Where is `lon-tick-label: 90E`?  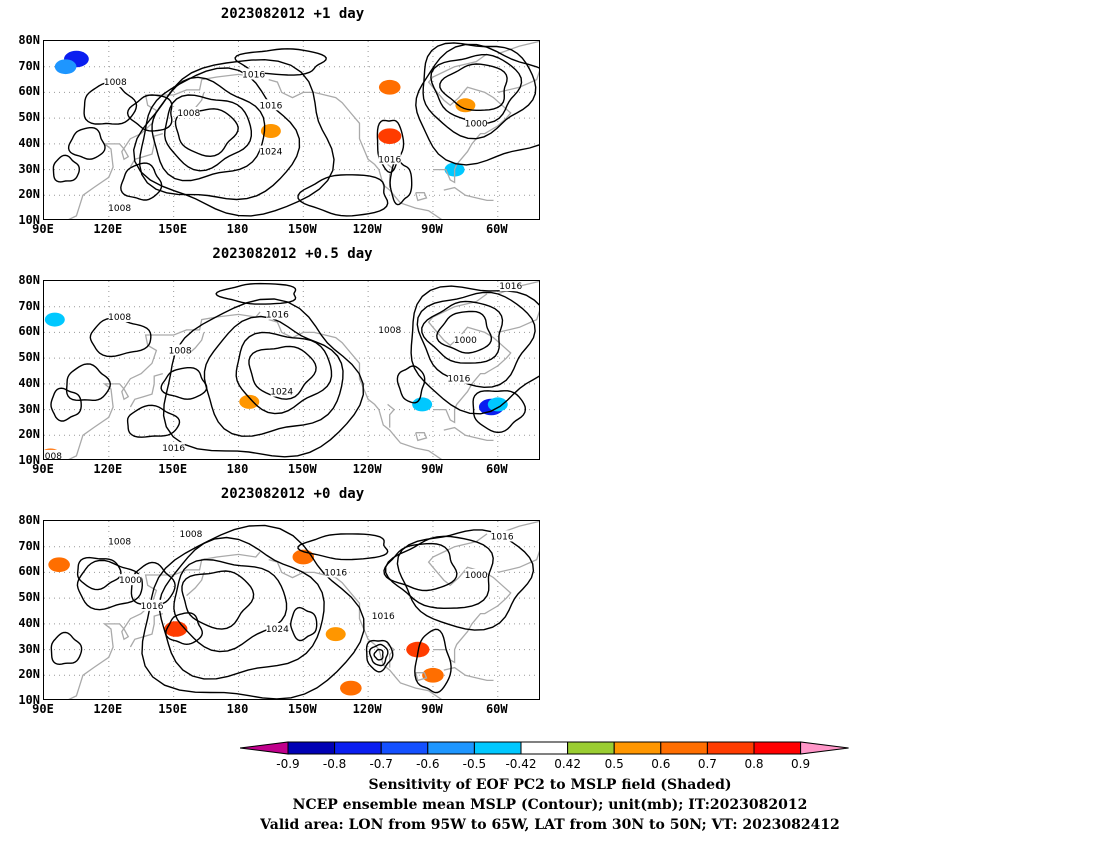
lon-tick-label: 90E is located at coordinates (43, 469).